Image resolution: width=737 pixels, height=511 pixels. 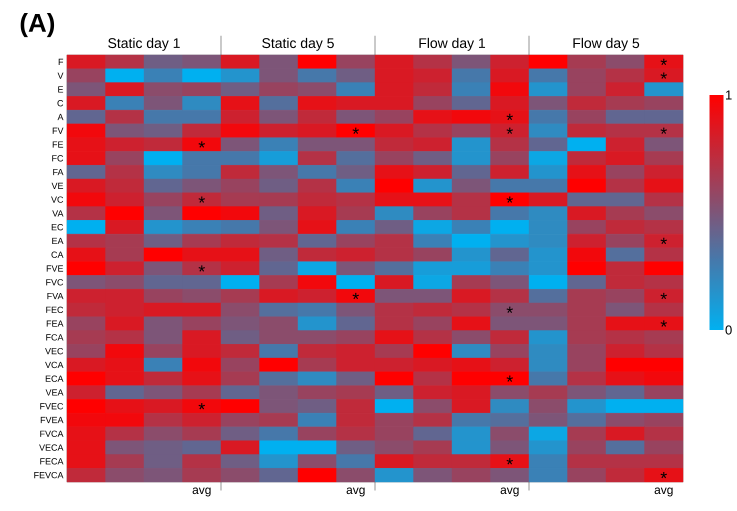 I want to click on y-tick-label: FVEA, so click(x=52, y=420).